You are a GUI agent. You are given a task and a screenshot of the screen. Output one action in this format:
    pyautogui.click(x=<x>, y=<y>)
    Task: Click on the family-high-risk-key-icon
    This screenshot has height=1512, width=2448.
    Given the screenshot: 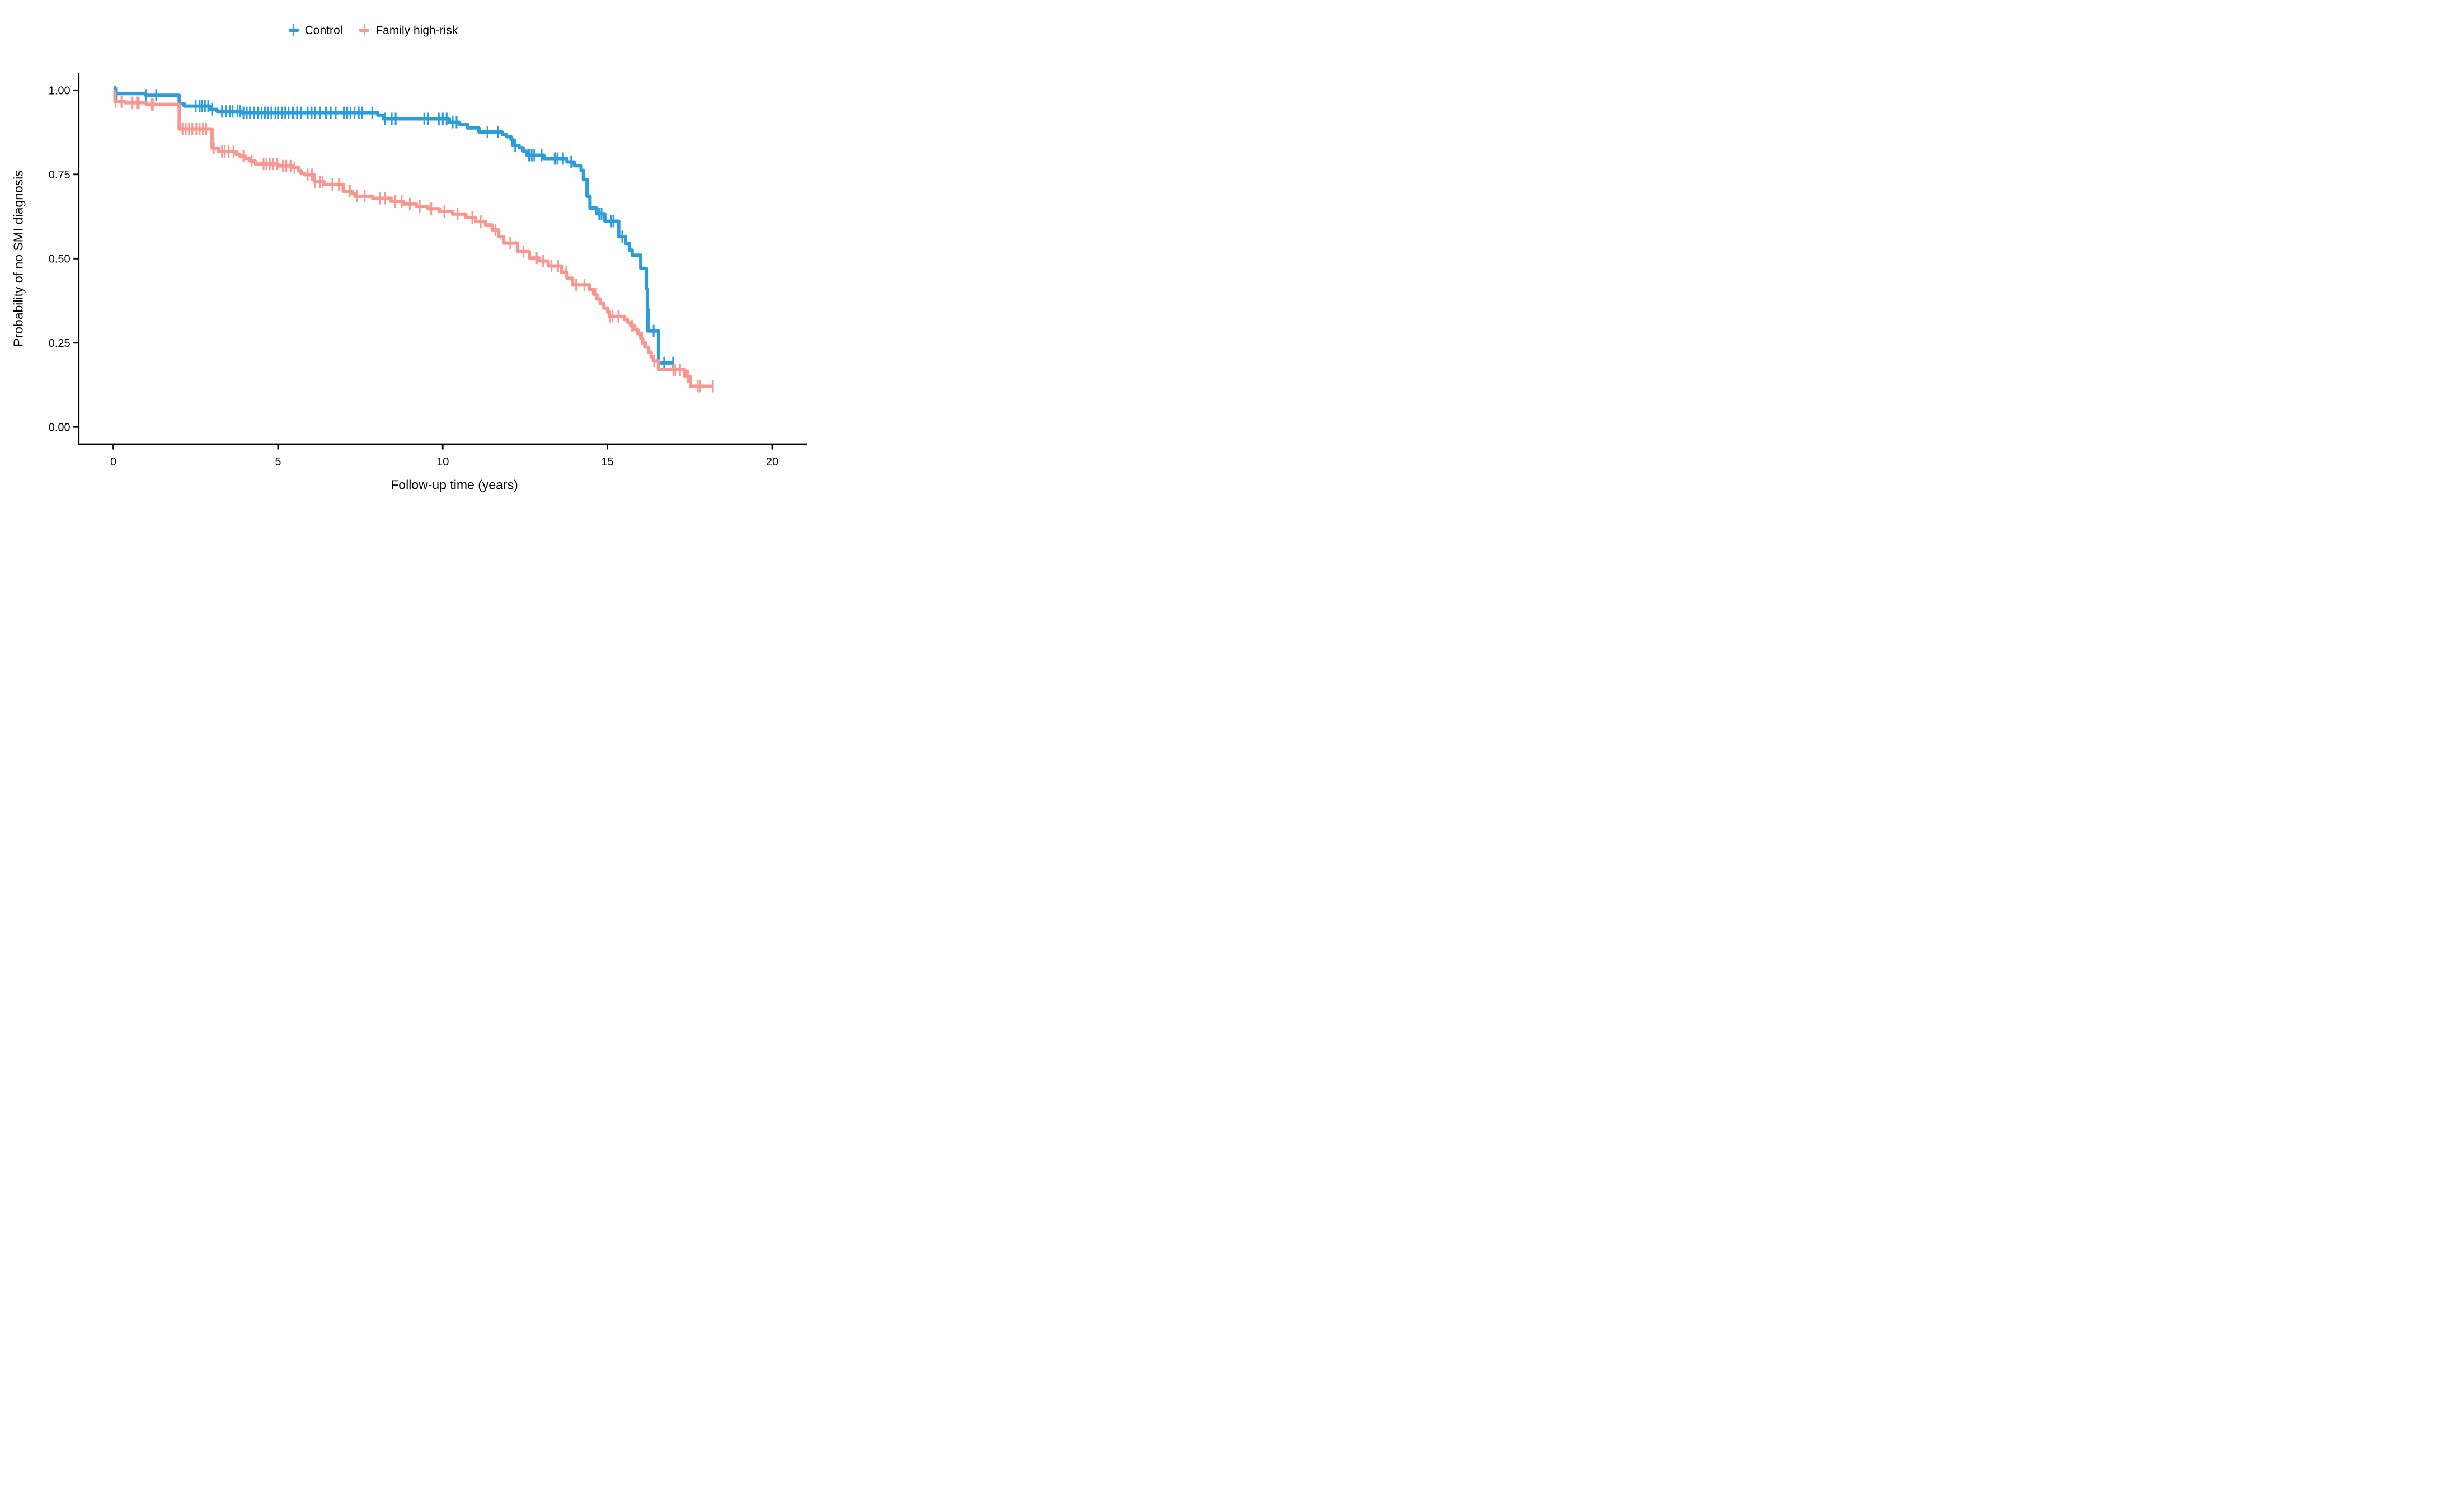 What is the action you would take?
    pyautogui.click(x=364, y=30)
    